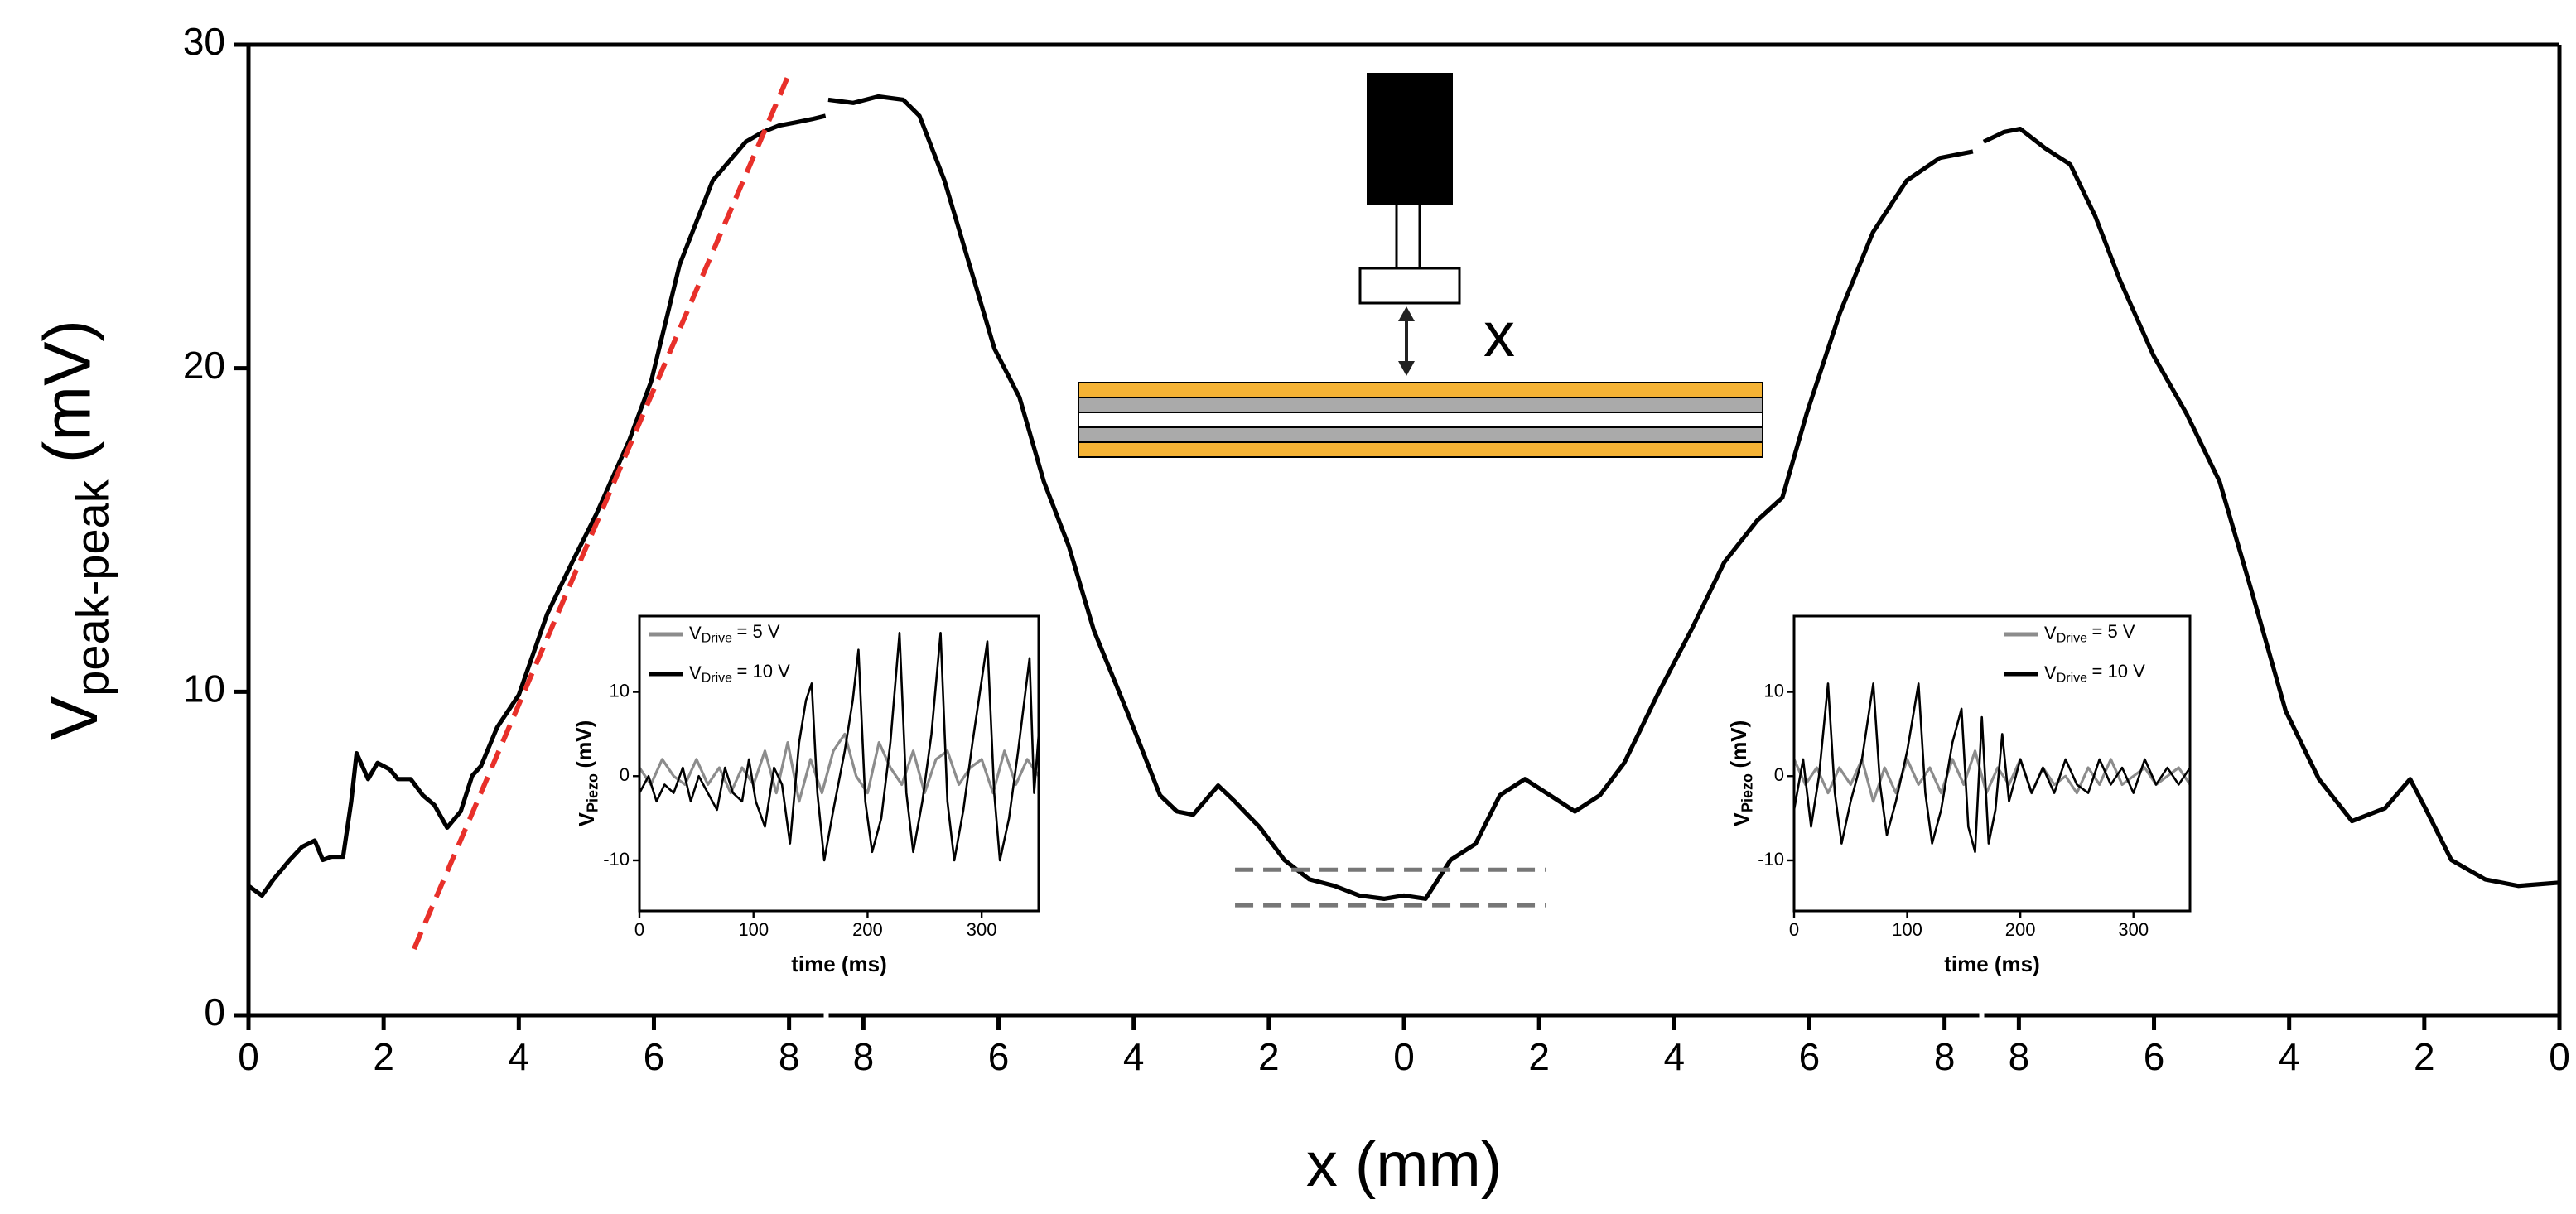 Image resolution: width=2576 pixels, height=1214 pixels. Describe the element at coordinates (1410, 286) in the screenshot. I see `probe-tip` at that location.